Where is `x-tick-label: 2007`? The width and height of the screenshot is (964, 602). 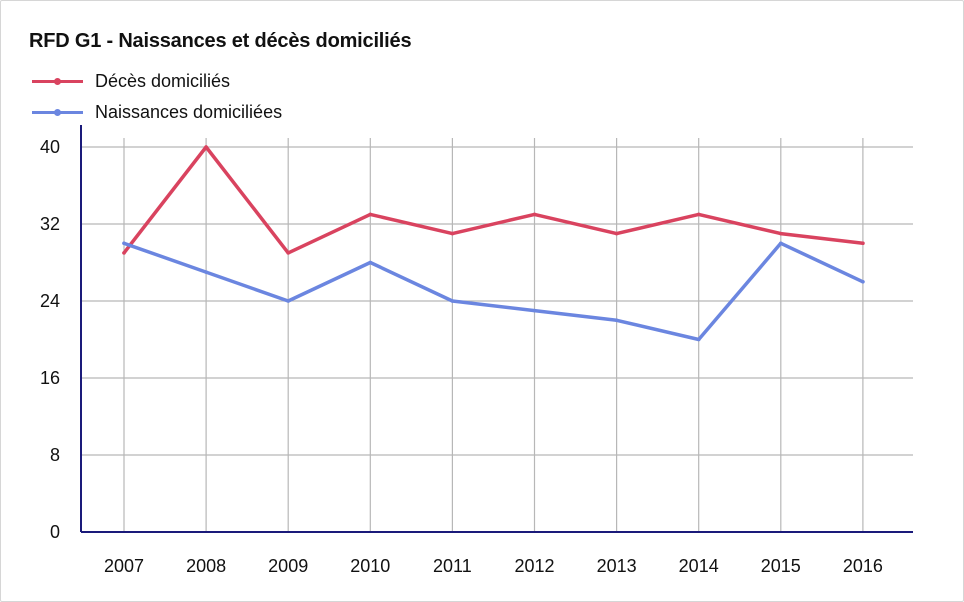
x-tick-label: 2007 is located at coordinates (124, 566).